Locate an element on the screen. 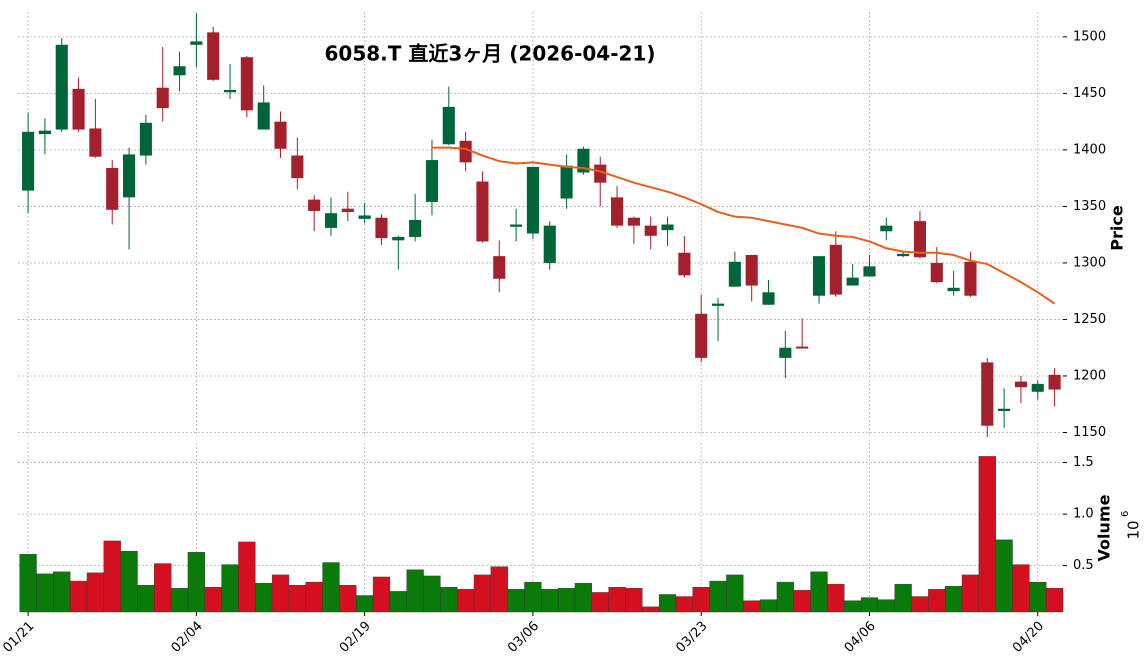 The height and width of the screenshot is (670, 1148). y-tick-label: 1300 is located at coordinates (1089, 262).